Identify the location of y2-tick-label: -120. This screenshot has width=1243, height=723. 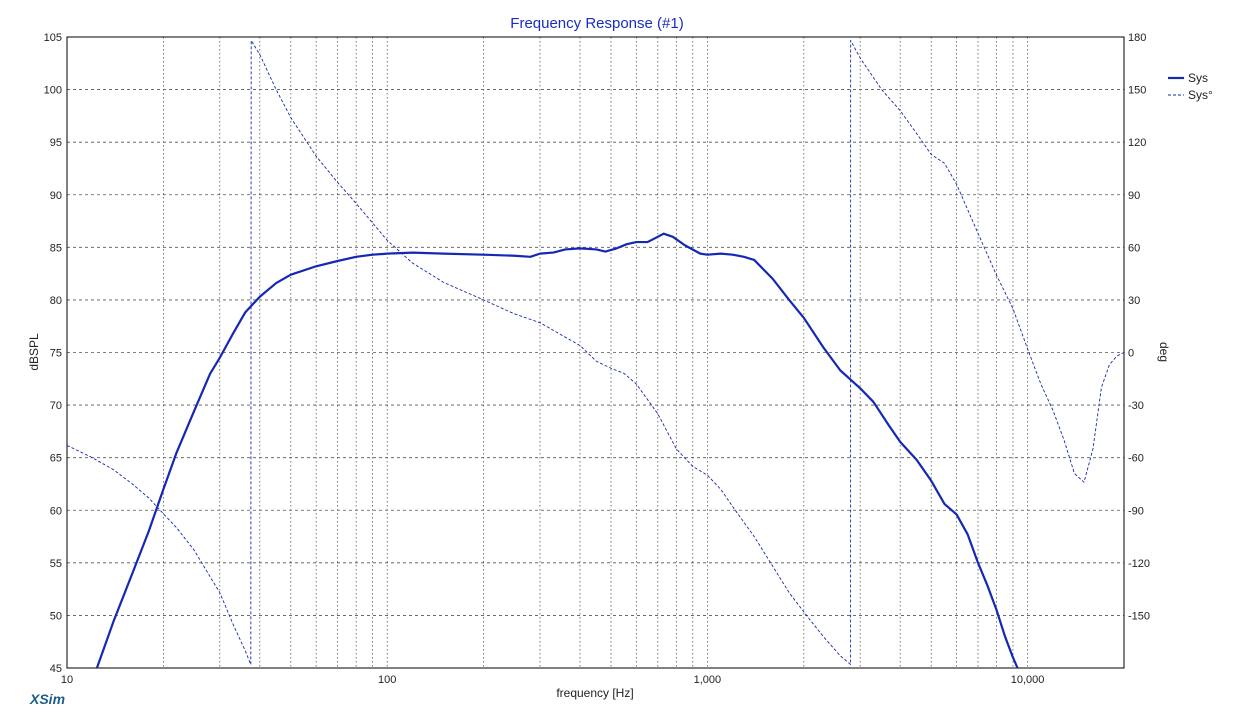
(1139, 564).